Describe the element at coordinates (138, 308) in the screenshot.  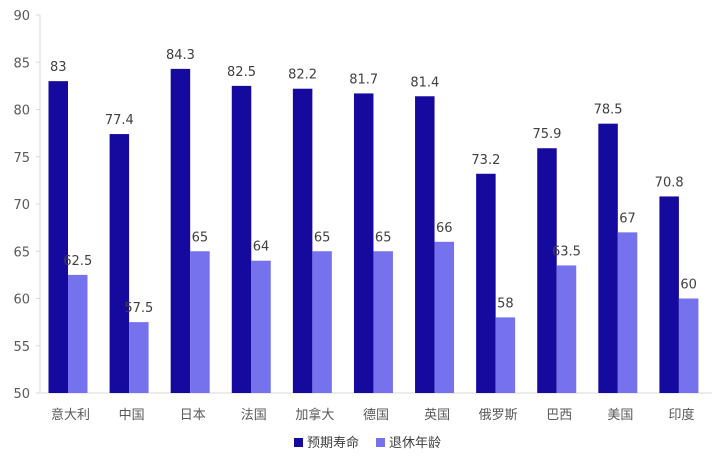
I see `data-label: 57.5` at that location.